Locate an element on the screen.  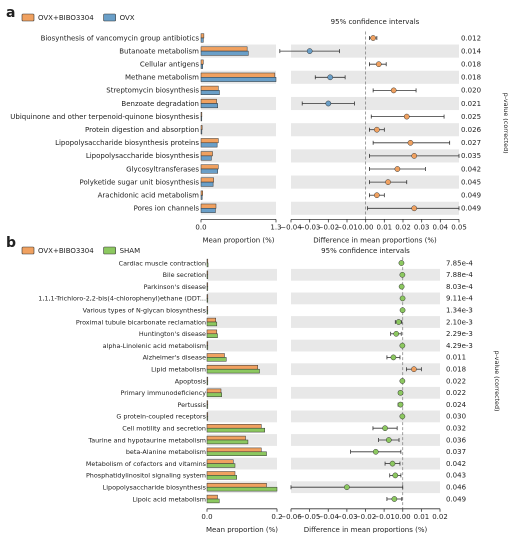
legend: OVX+BIBO3304 OVX is located at coordinates (78, 17).